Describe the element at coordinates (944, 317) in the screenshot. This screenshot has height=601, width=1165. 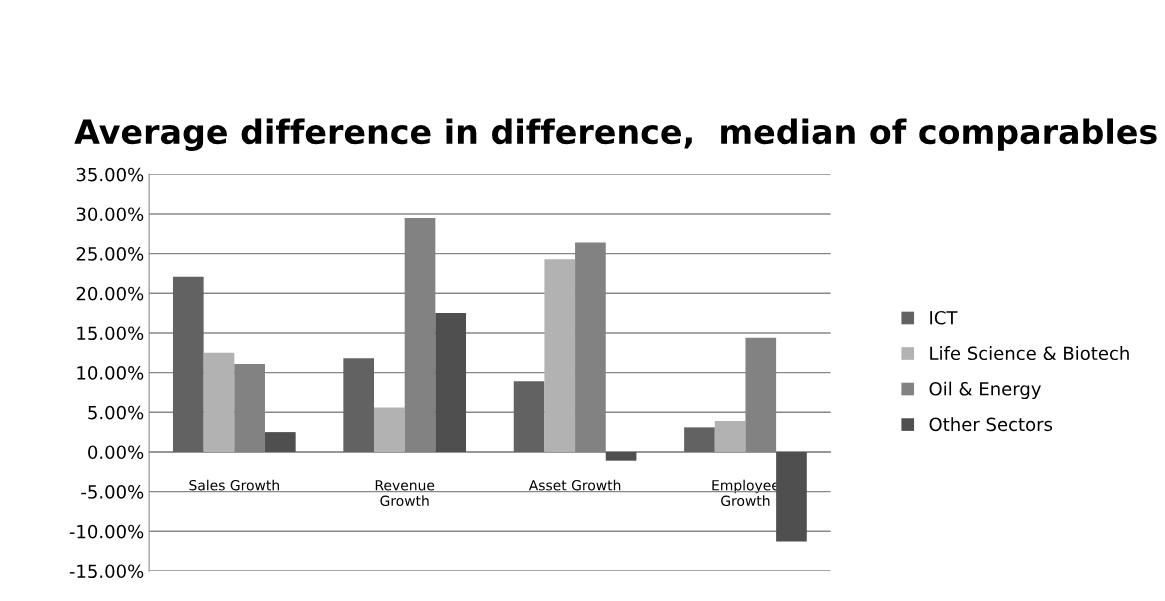
I see `legend-label: ICT` at that location.